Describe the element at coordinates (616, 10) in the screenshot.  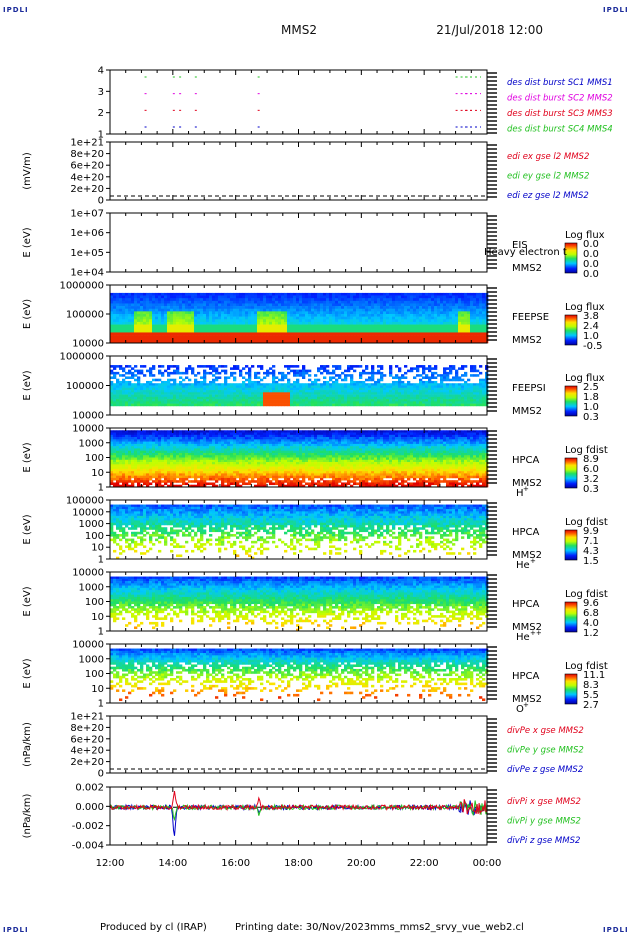
I see `corner-label-top-right: IPDLI` at that location.